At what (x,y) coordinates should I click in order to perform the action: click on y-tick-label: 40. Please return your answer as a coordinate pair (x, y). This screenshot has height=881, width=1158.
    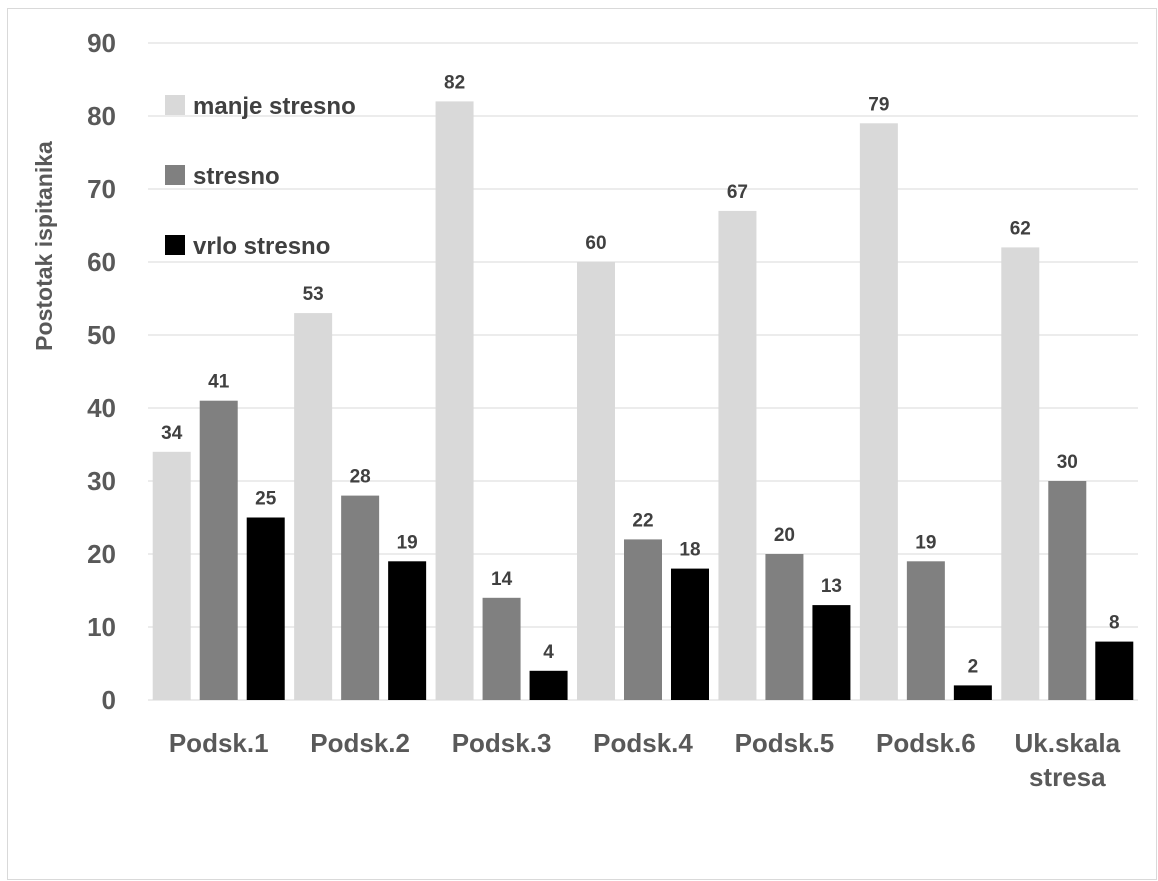
    Looking at the image, I should click on (101, 408).